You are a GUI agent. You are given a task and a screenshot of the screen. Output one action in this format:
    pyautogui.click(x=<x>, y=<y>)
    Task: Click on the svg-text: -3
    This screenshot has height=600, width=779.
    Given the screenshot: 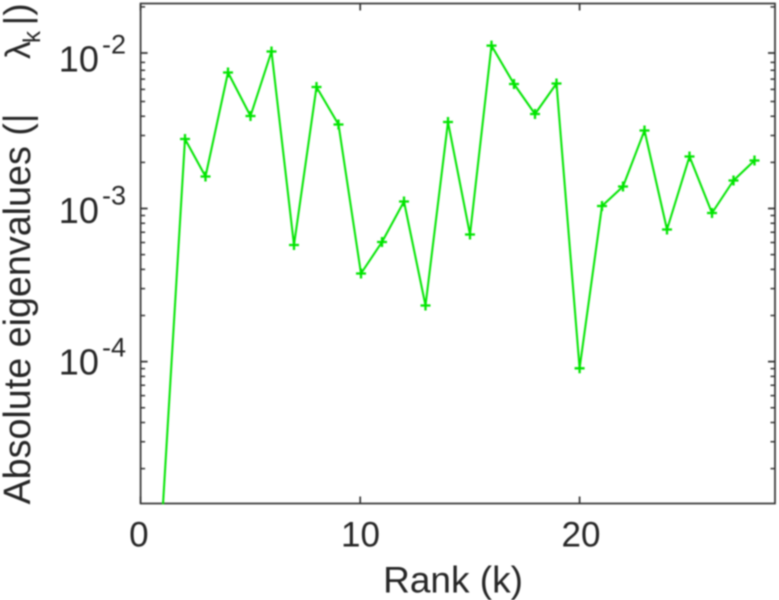 What is the action you would take?
    pyautogui.click(x=114, y=196)
    